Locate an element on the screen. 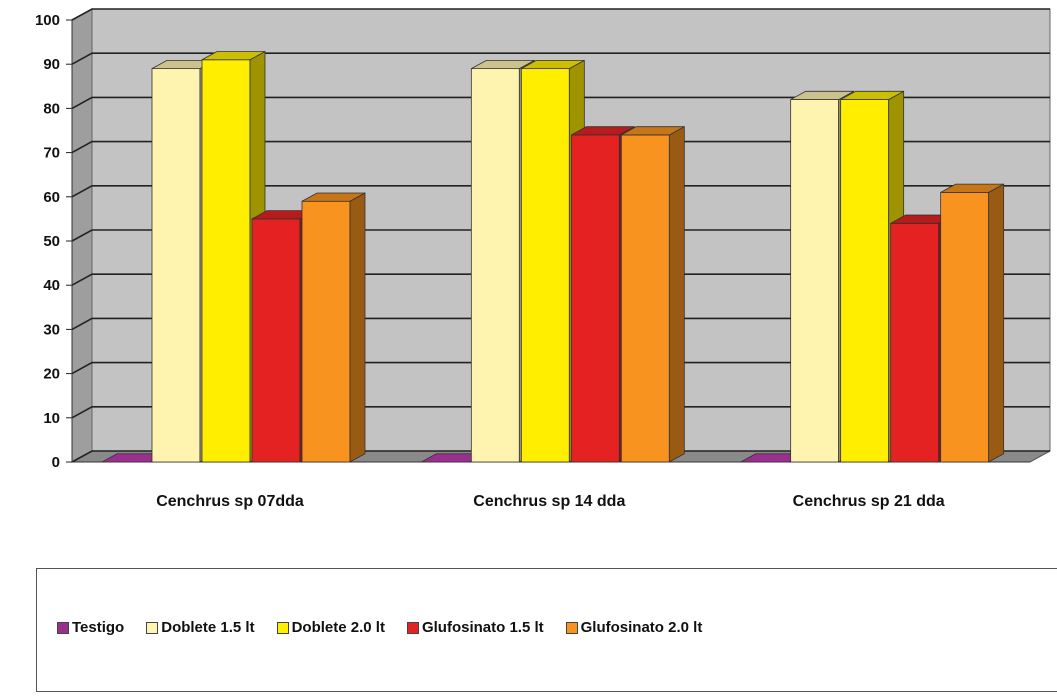  legend-item-glufosinato-1-5: Glufosinato 1.5 lt is located at coordinates (475, 627).